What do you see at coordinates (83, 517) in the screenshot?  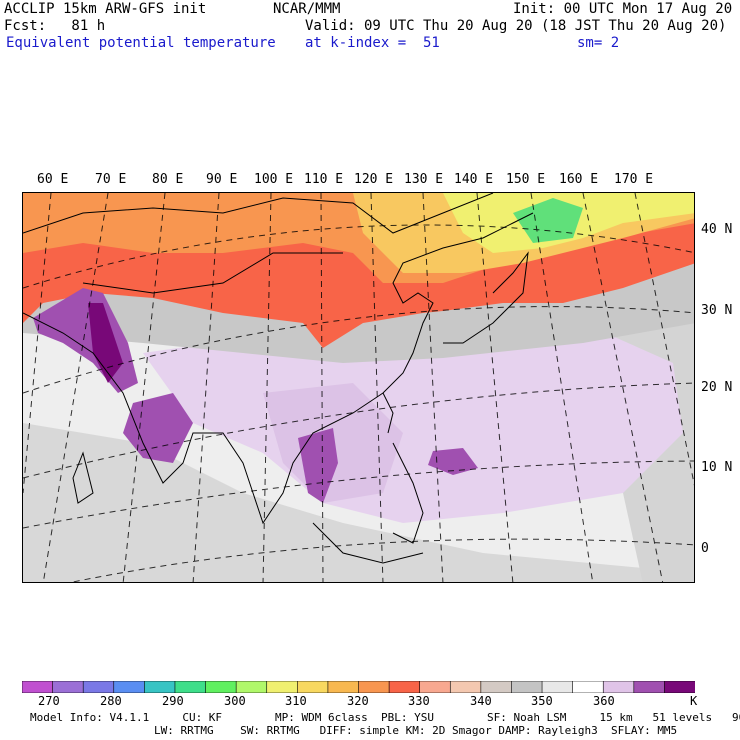 I see `grey-region` at bounding box center [83, 517].